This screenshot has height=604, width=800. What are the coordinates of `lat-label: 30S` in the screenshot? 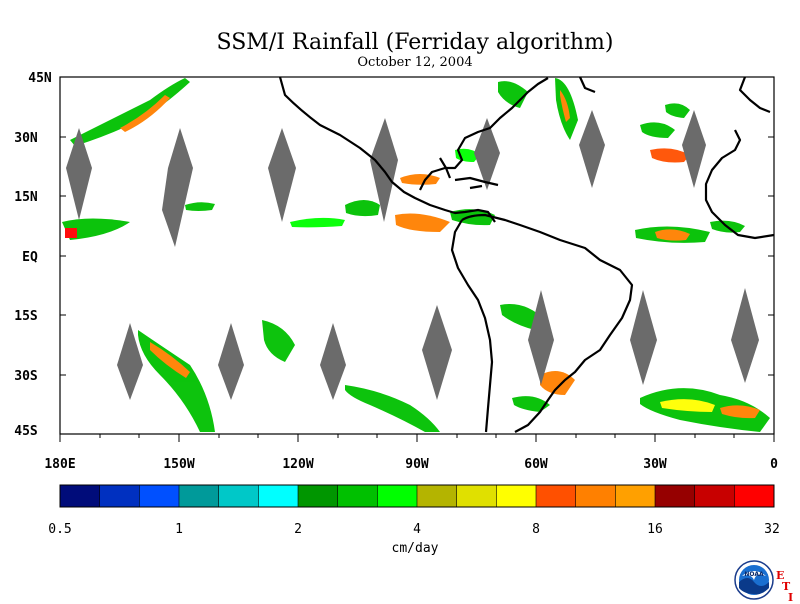 It's located at (26, 376).